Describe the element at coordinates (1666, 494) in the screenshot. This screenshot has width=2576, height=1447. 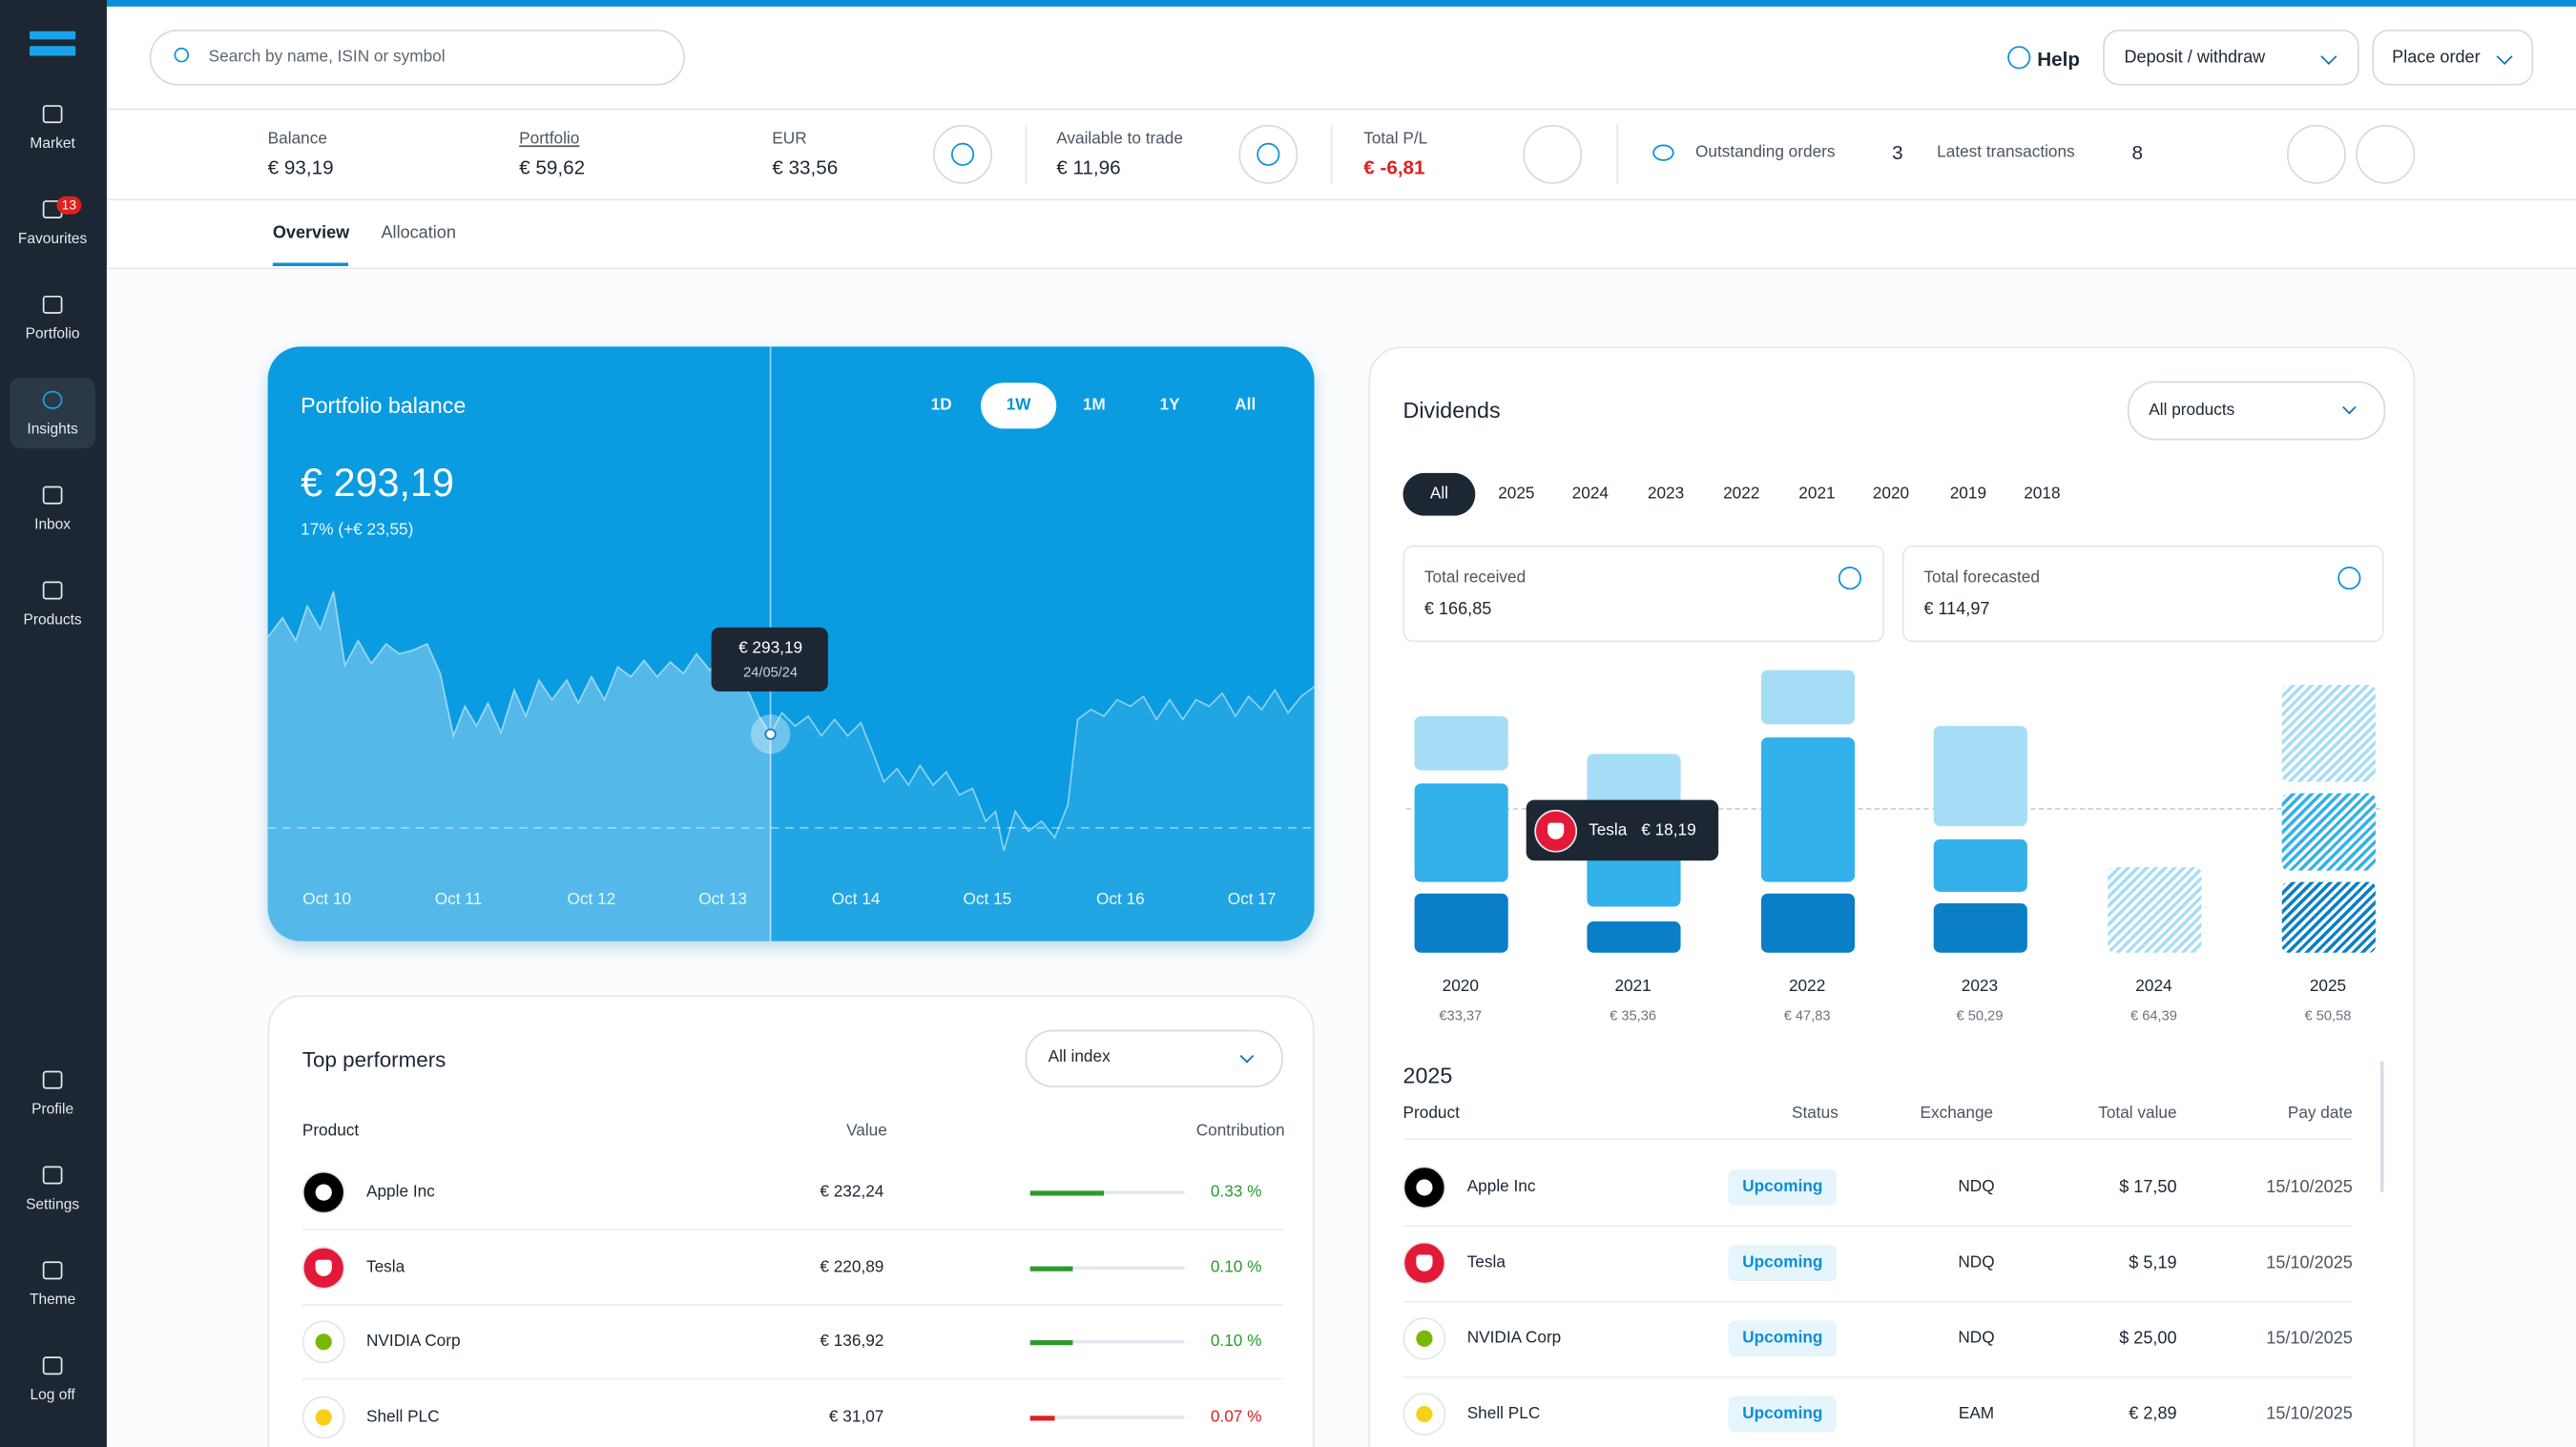
I see `year-filter: 2023` at that location.